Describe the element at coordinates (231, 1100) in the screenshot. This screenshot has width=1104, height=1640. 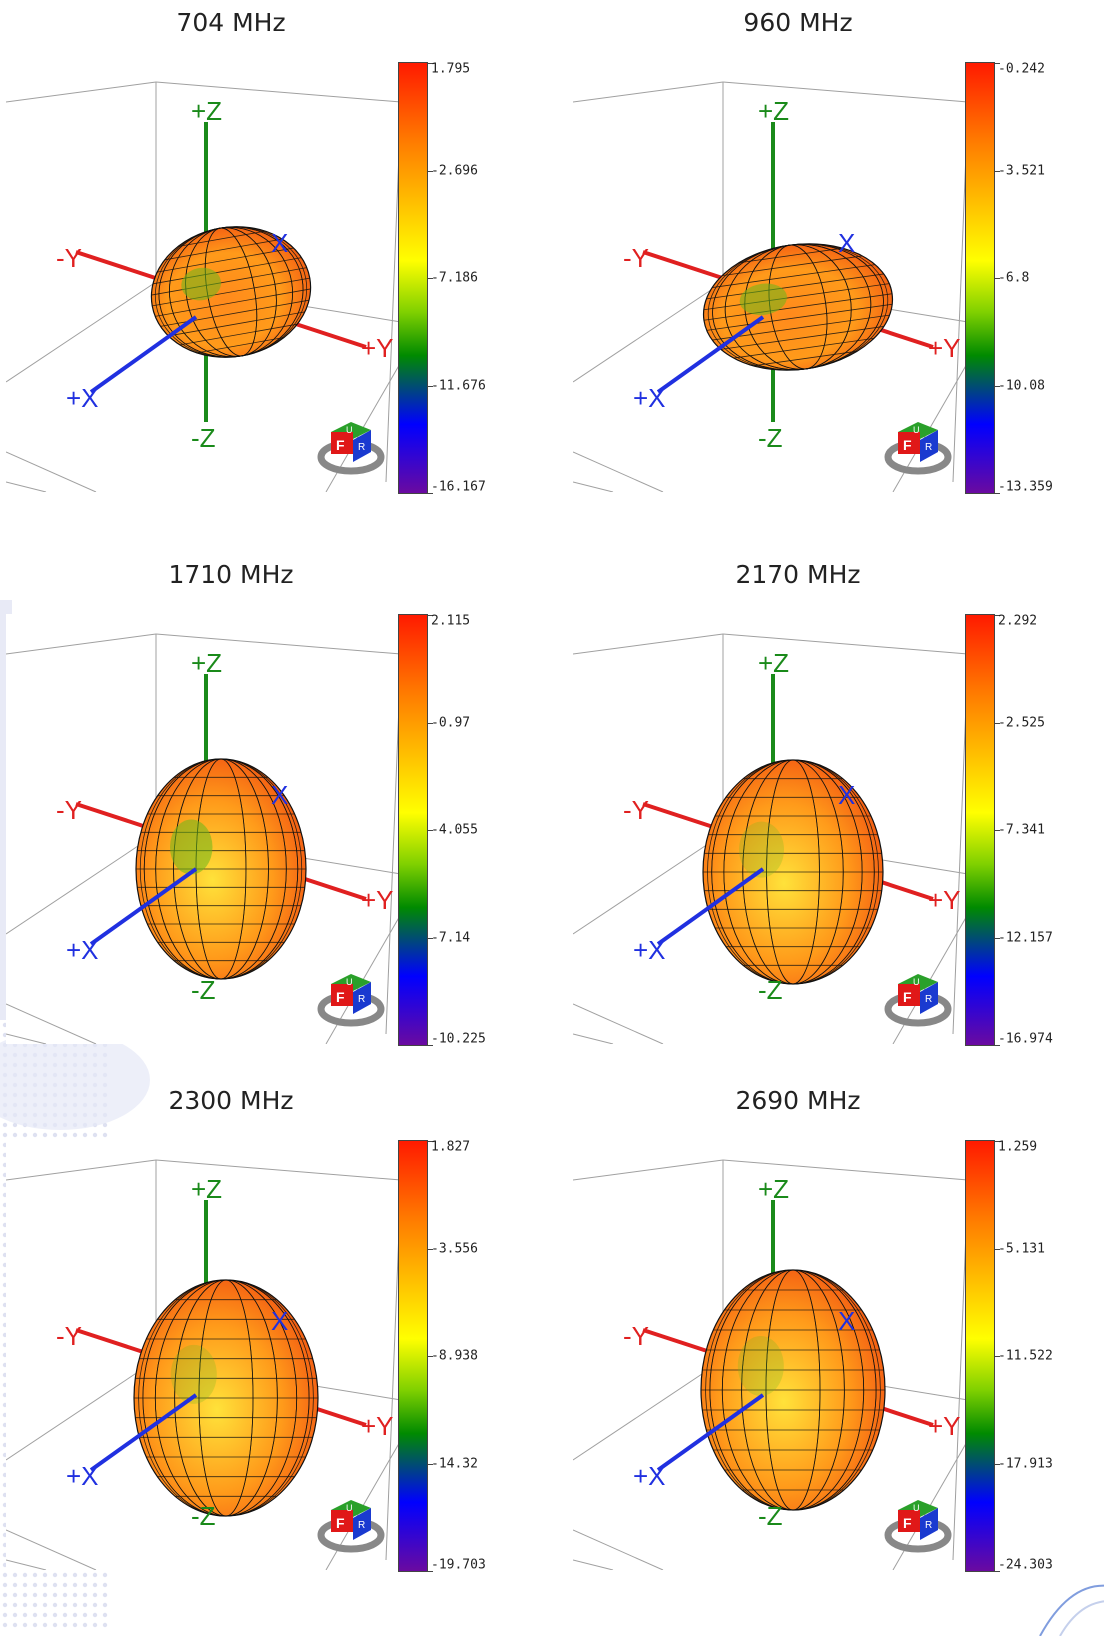
I see `panel-title: 2300 MHz` at that location.